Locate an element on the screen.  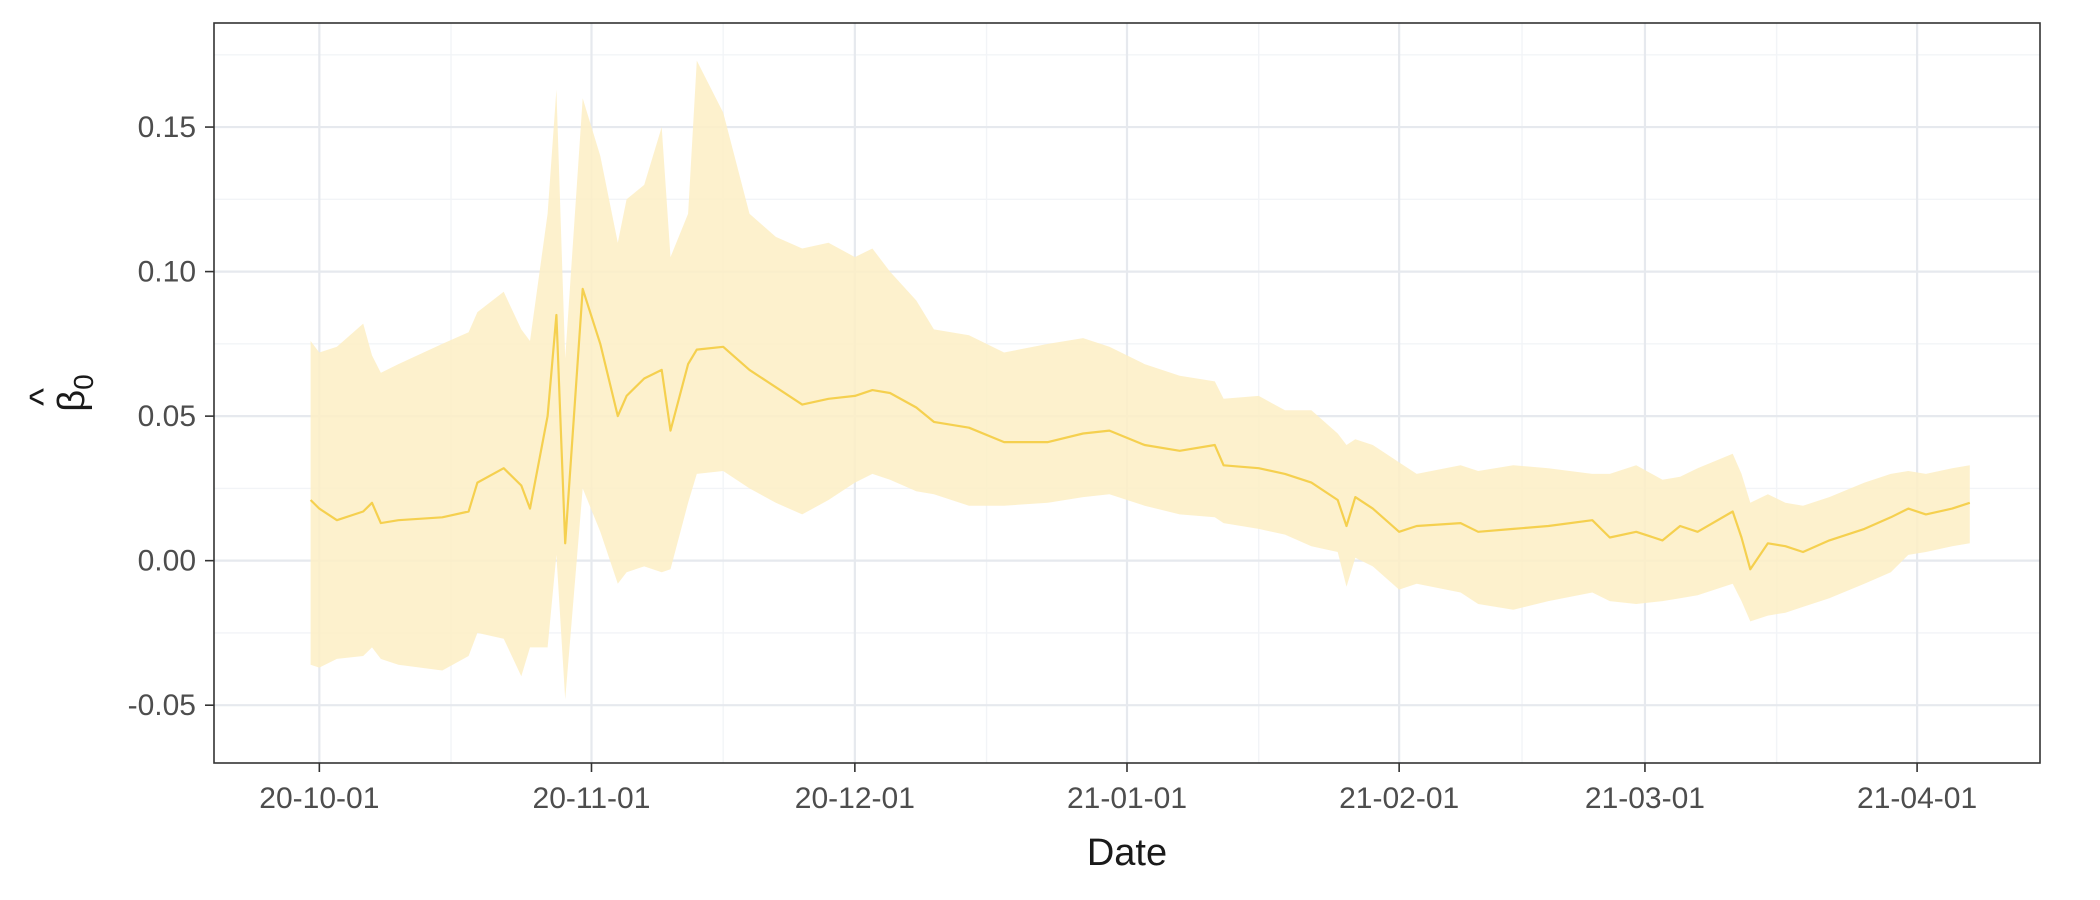
y-tick-label: -0.05 is located at coordinates (162, 705).